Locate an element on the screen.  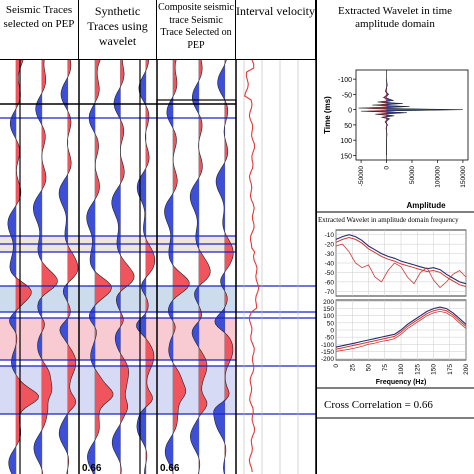
wavelet-time-title-line1: Extracted Wavelet in time is located at coordinates (395, 11).